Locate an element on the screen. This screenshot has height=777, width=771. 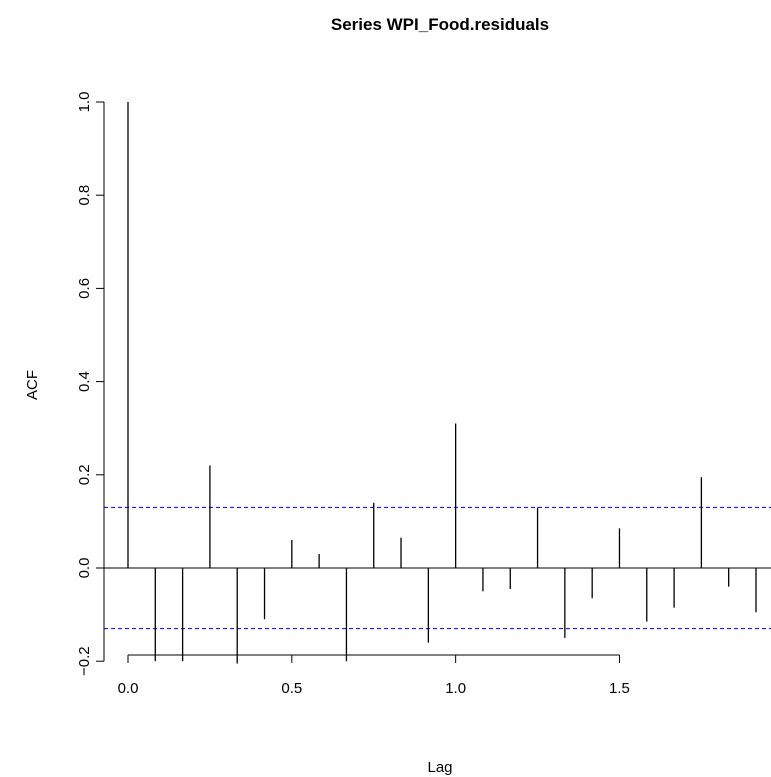
y-axis-label: ACF is located at coordinates (32, 385).